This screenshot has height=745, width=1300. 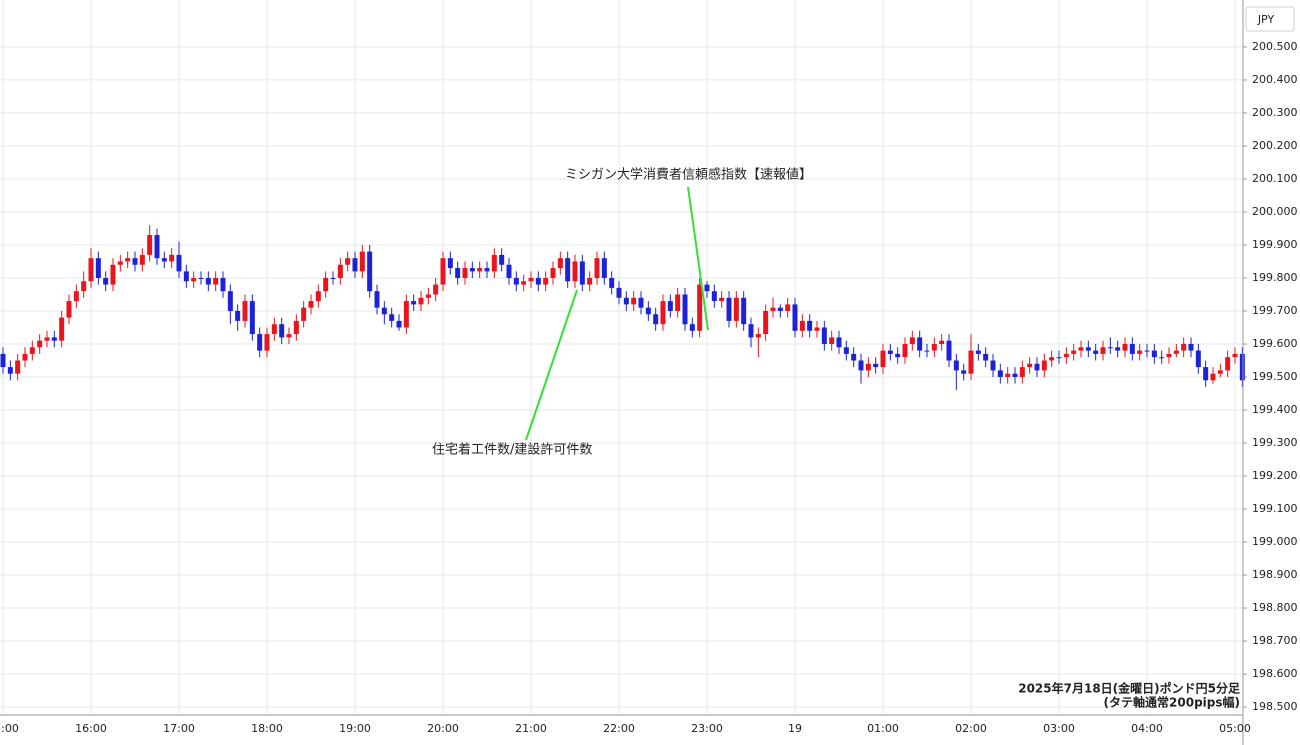 What do you see at coordinates (512, 450) in the screenshot?
I see `annotation-text: 住宅着工件数/建設許可件数` at bounding box center [512, 450].